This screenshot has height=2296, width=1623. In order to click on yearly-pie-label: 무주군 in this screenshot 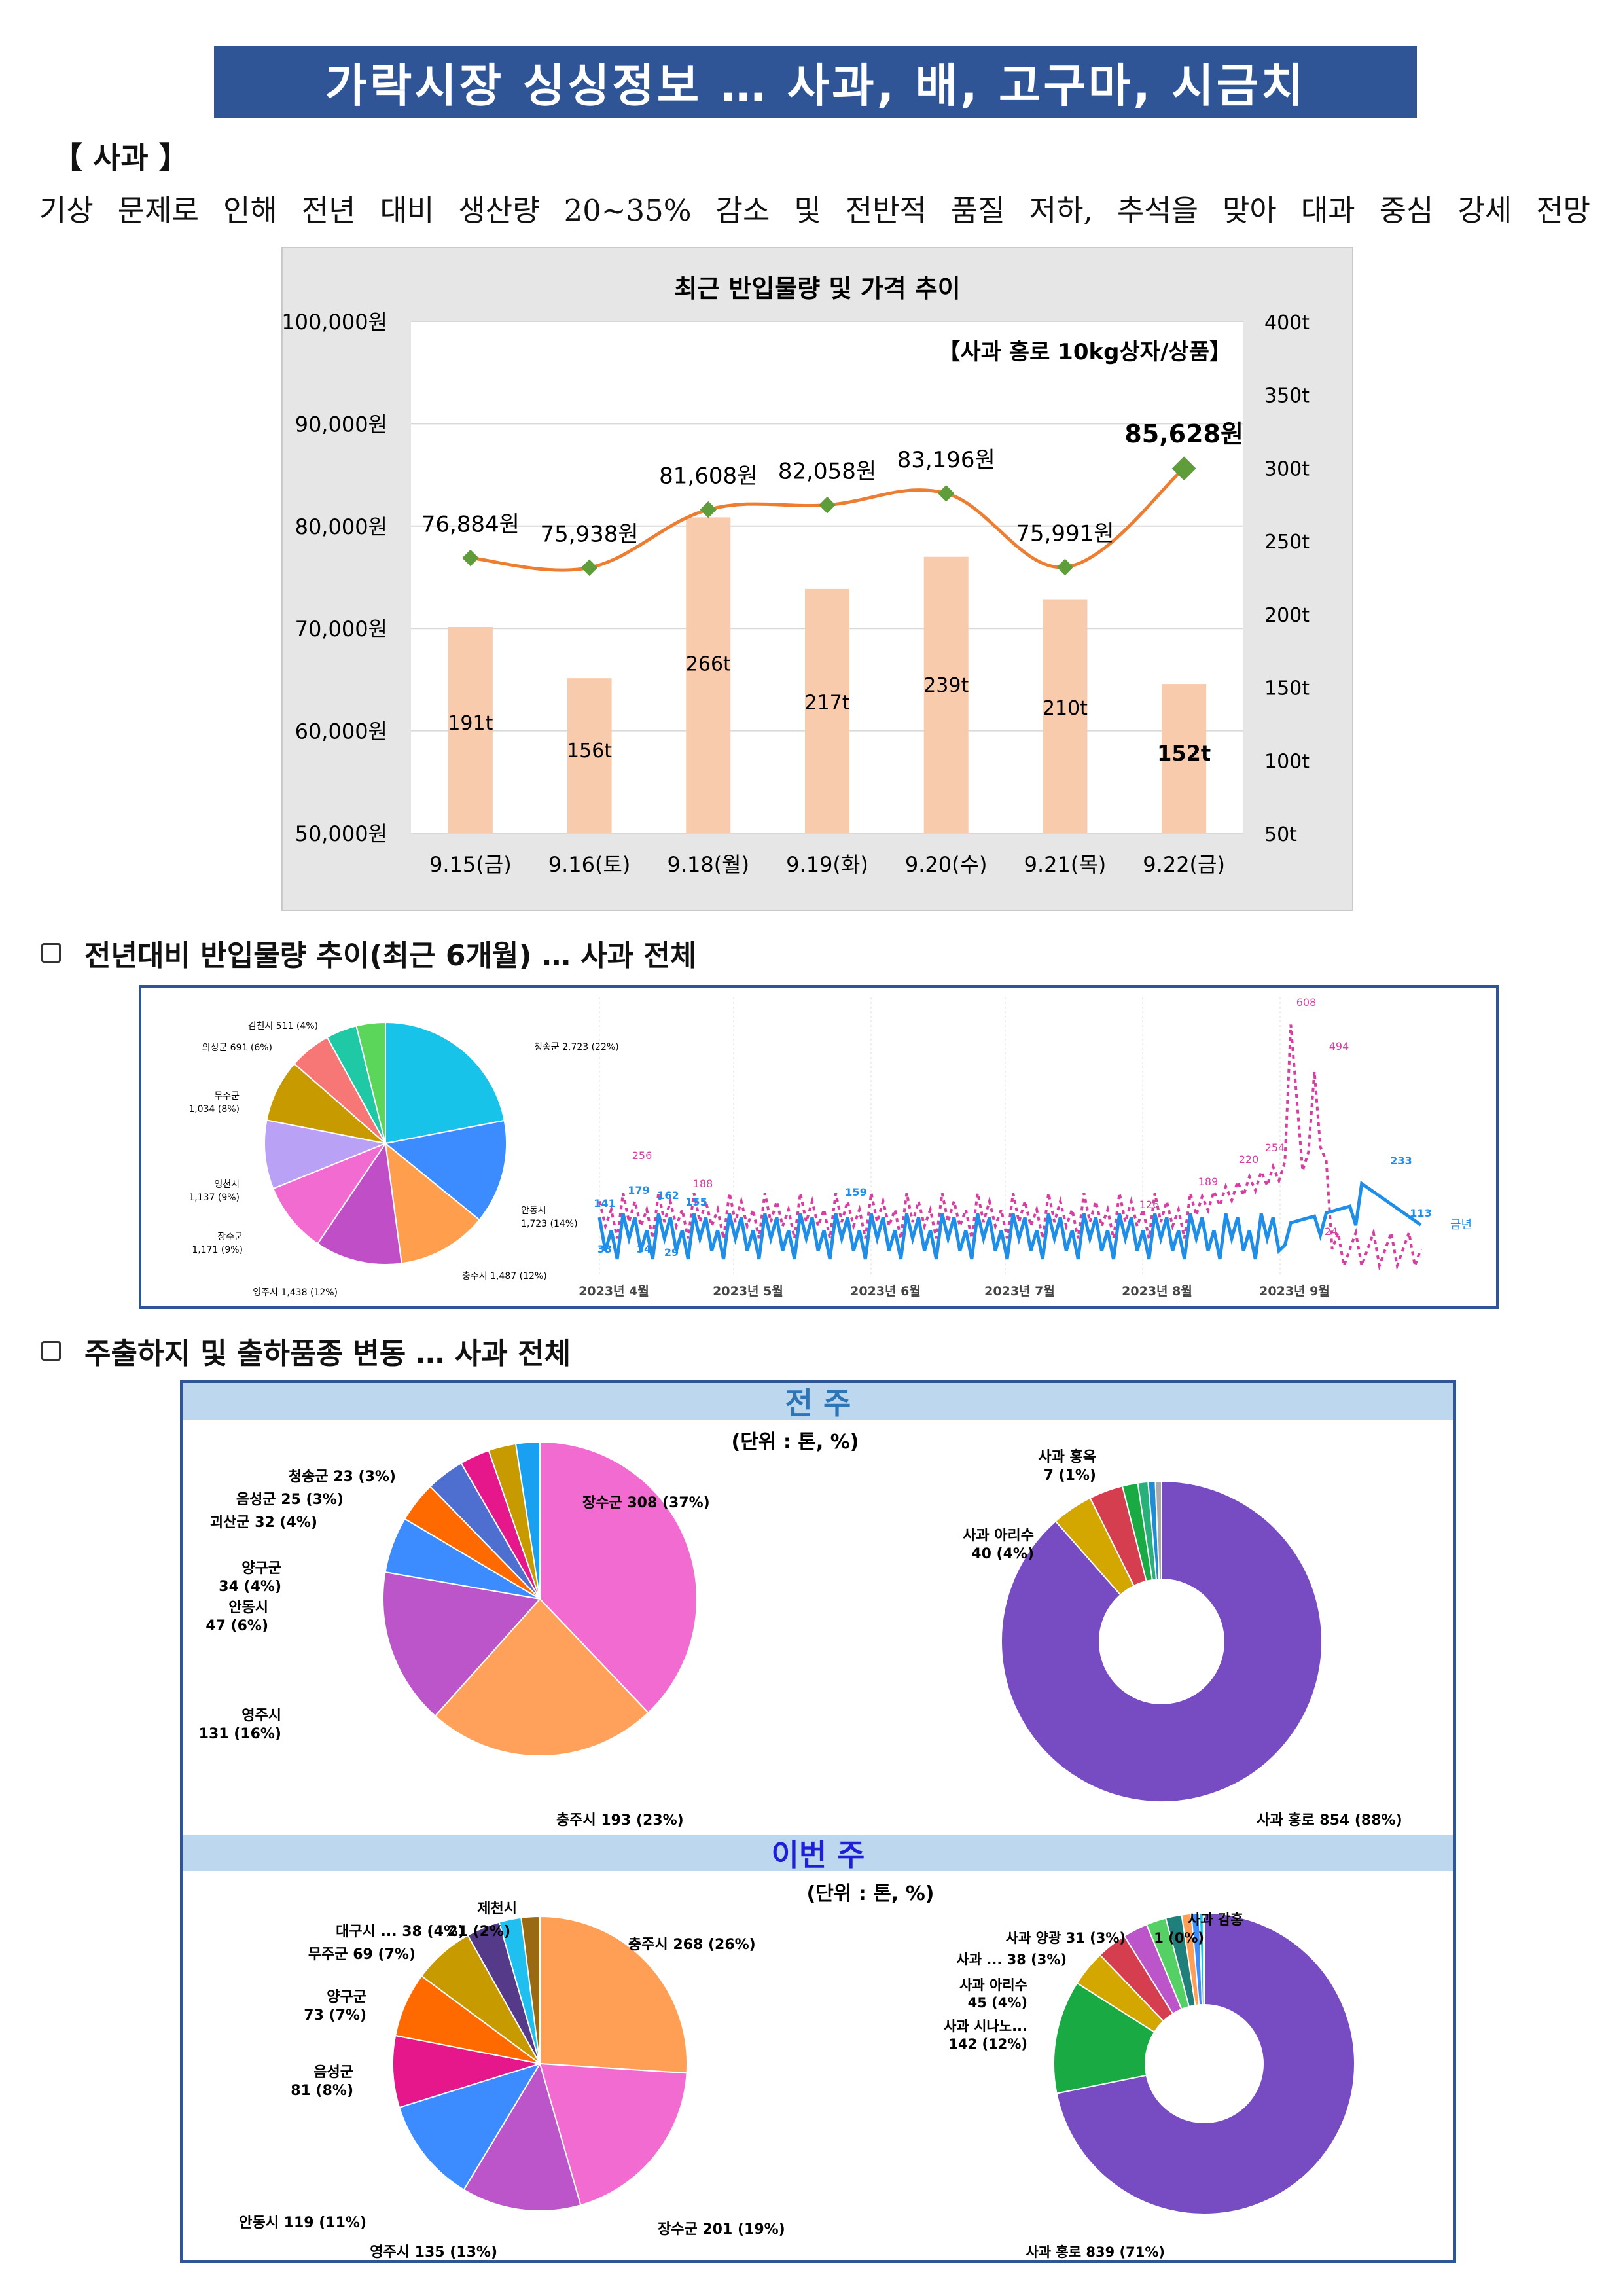, I will do `click(227, 1096)`.